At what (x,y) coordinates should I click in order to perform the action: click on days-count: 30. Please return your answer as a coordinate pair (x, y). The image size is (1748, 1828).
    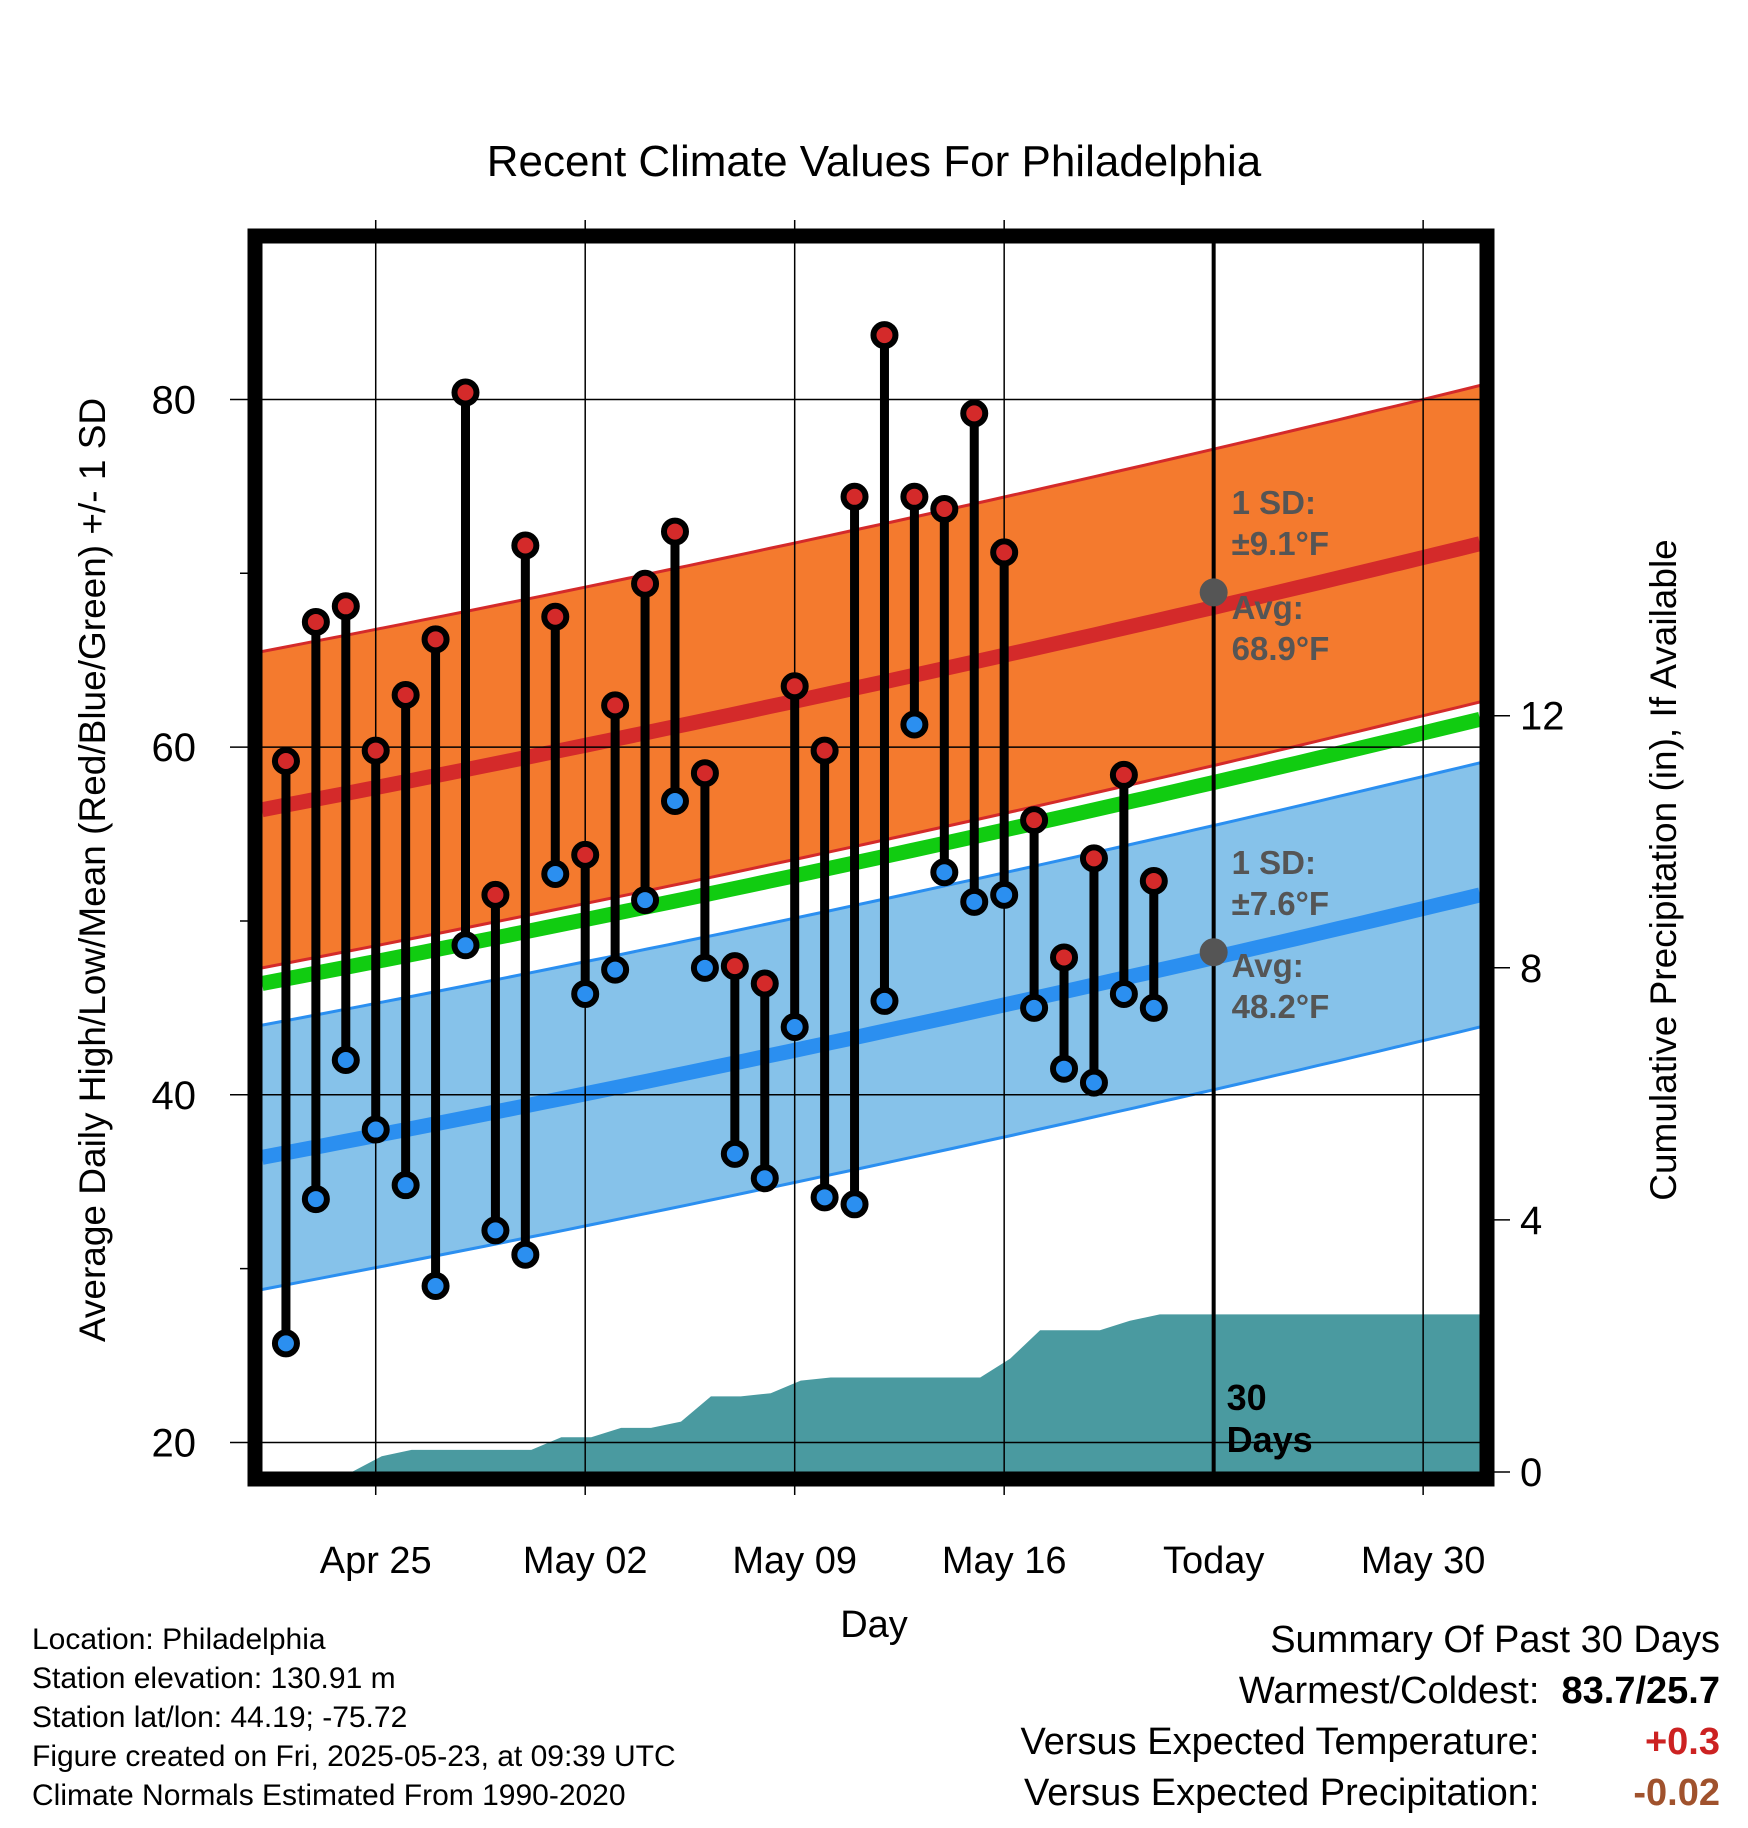
    Looking at the image, I should click on (1247, 1397).